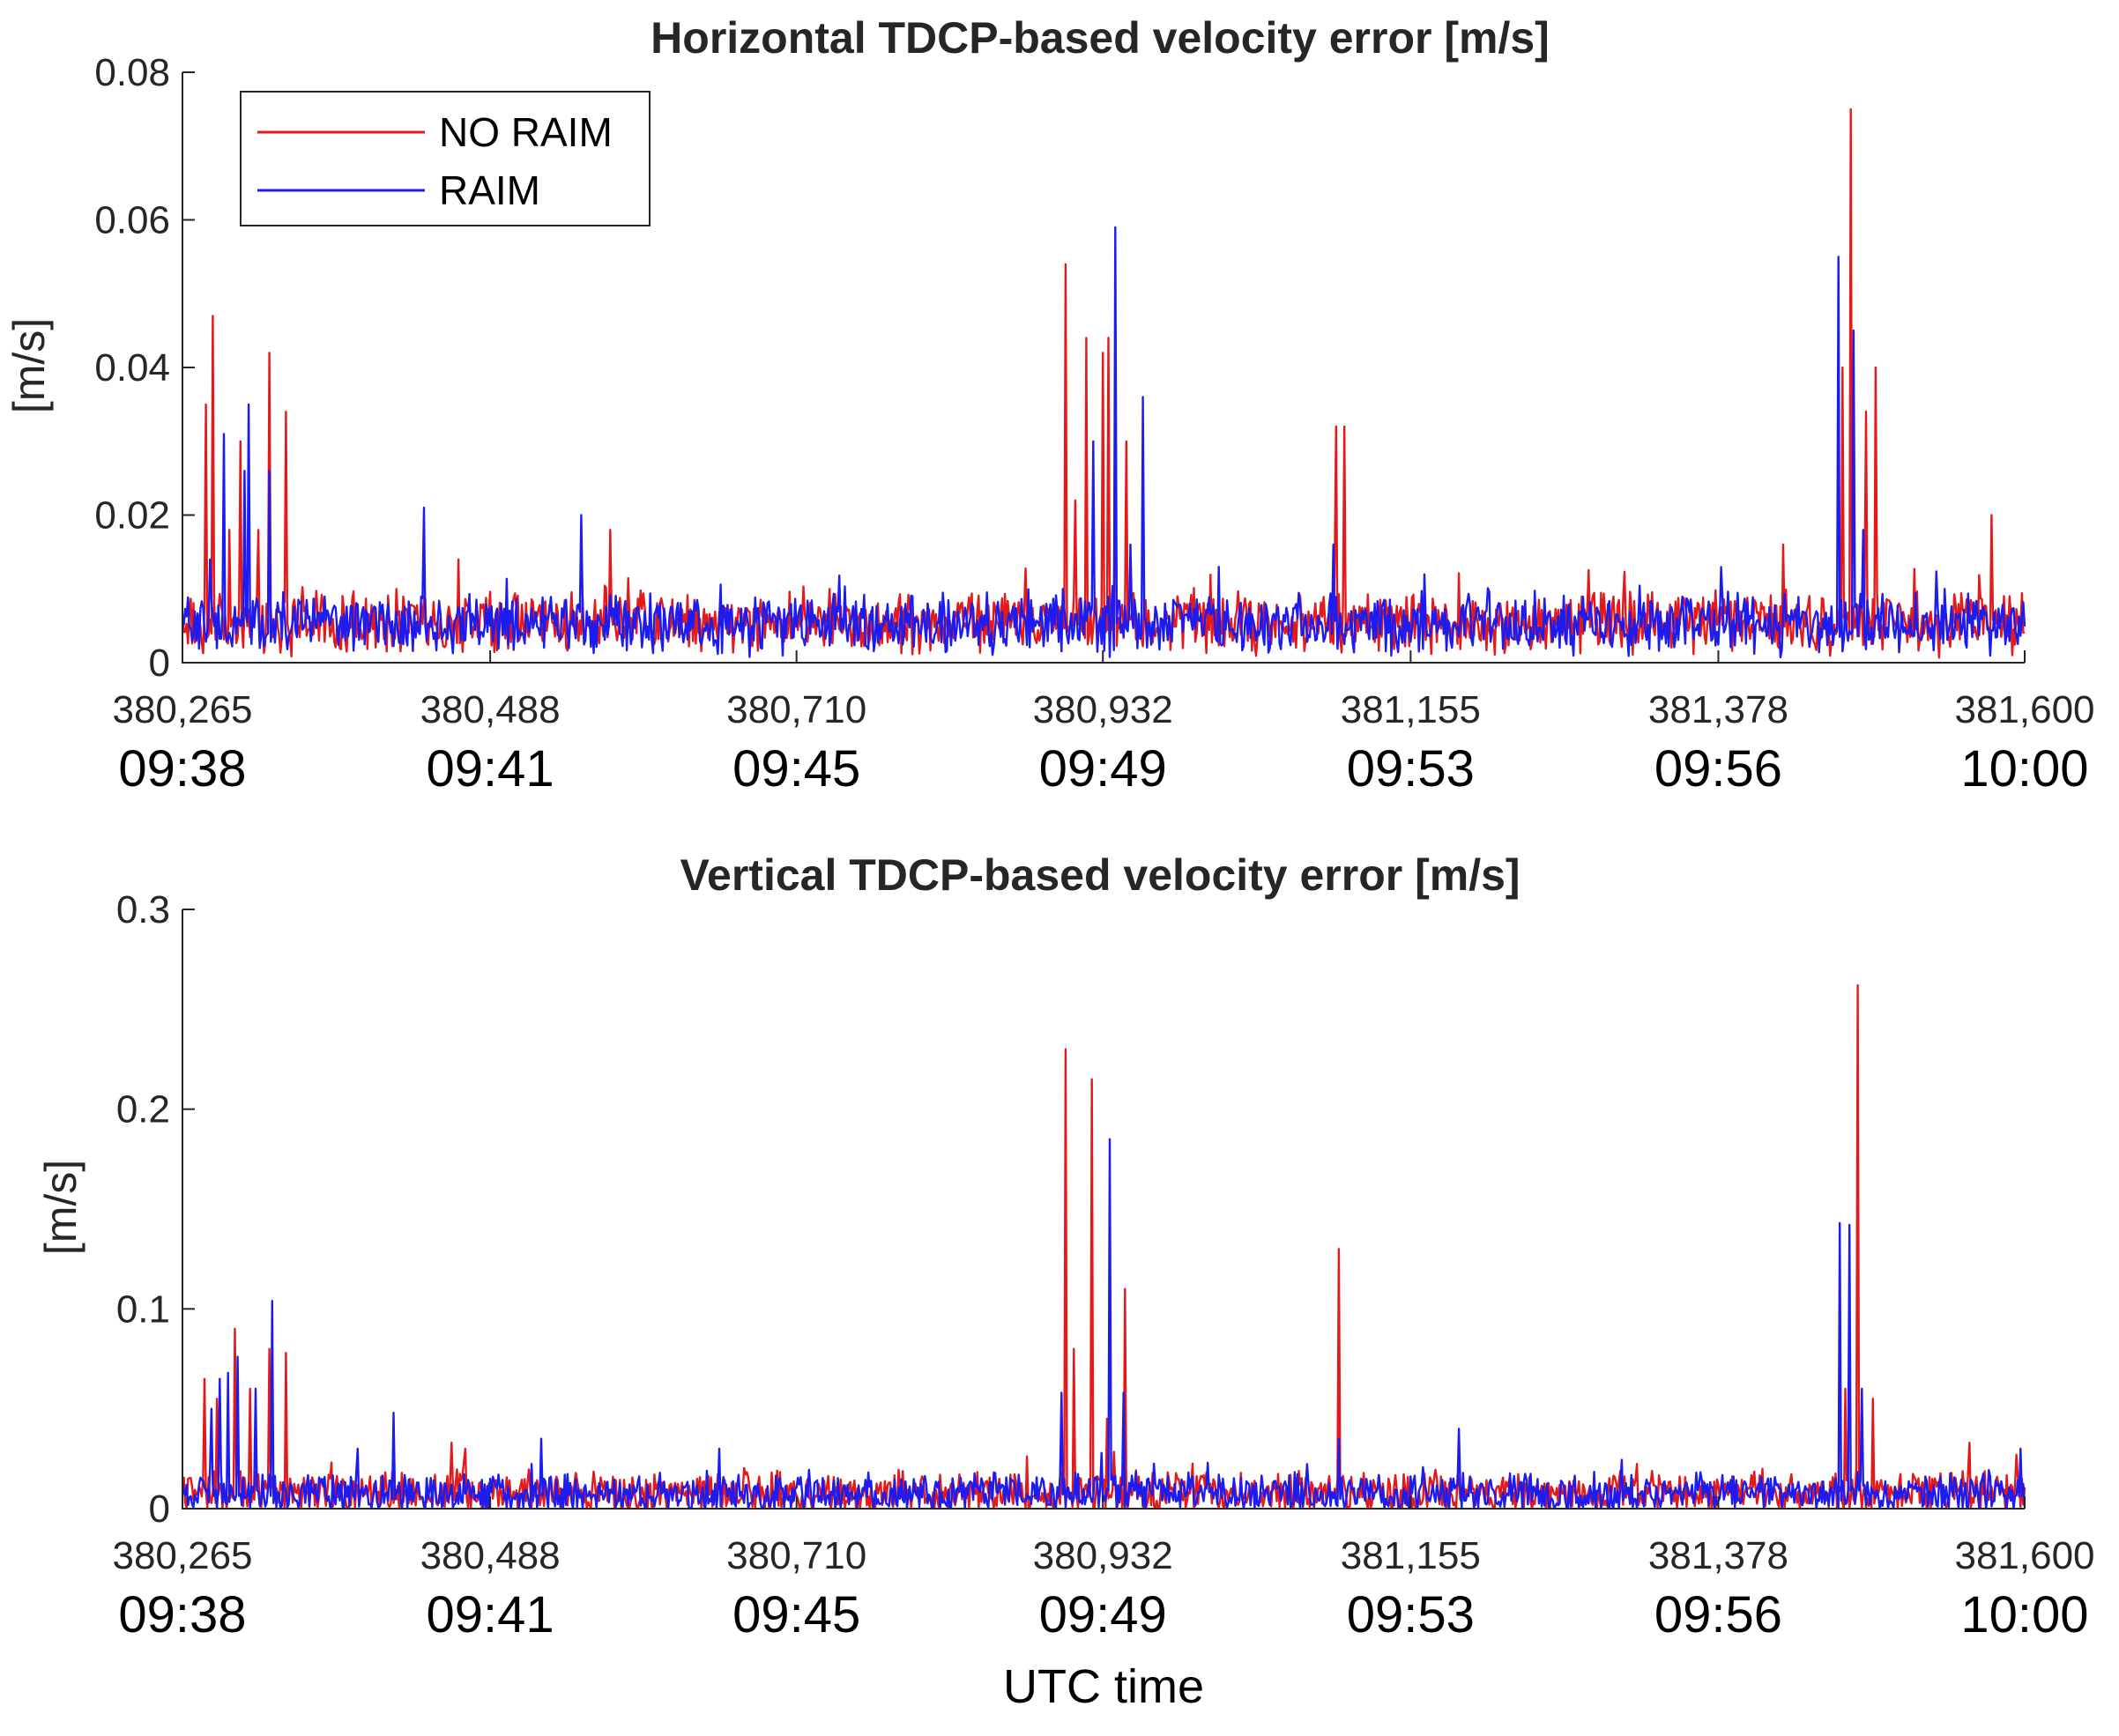  What do you see at coordinates (489, 190) in the screenshot?
I see `legend-label-raim: RAIM` at bounding box center [489, 190].